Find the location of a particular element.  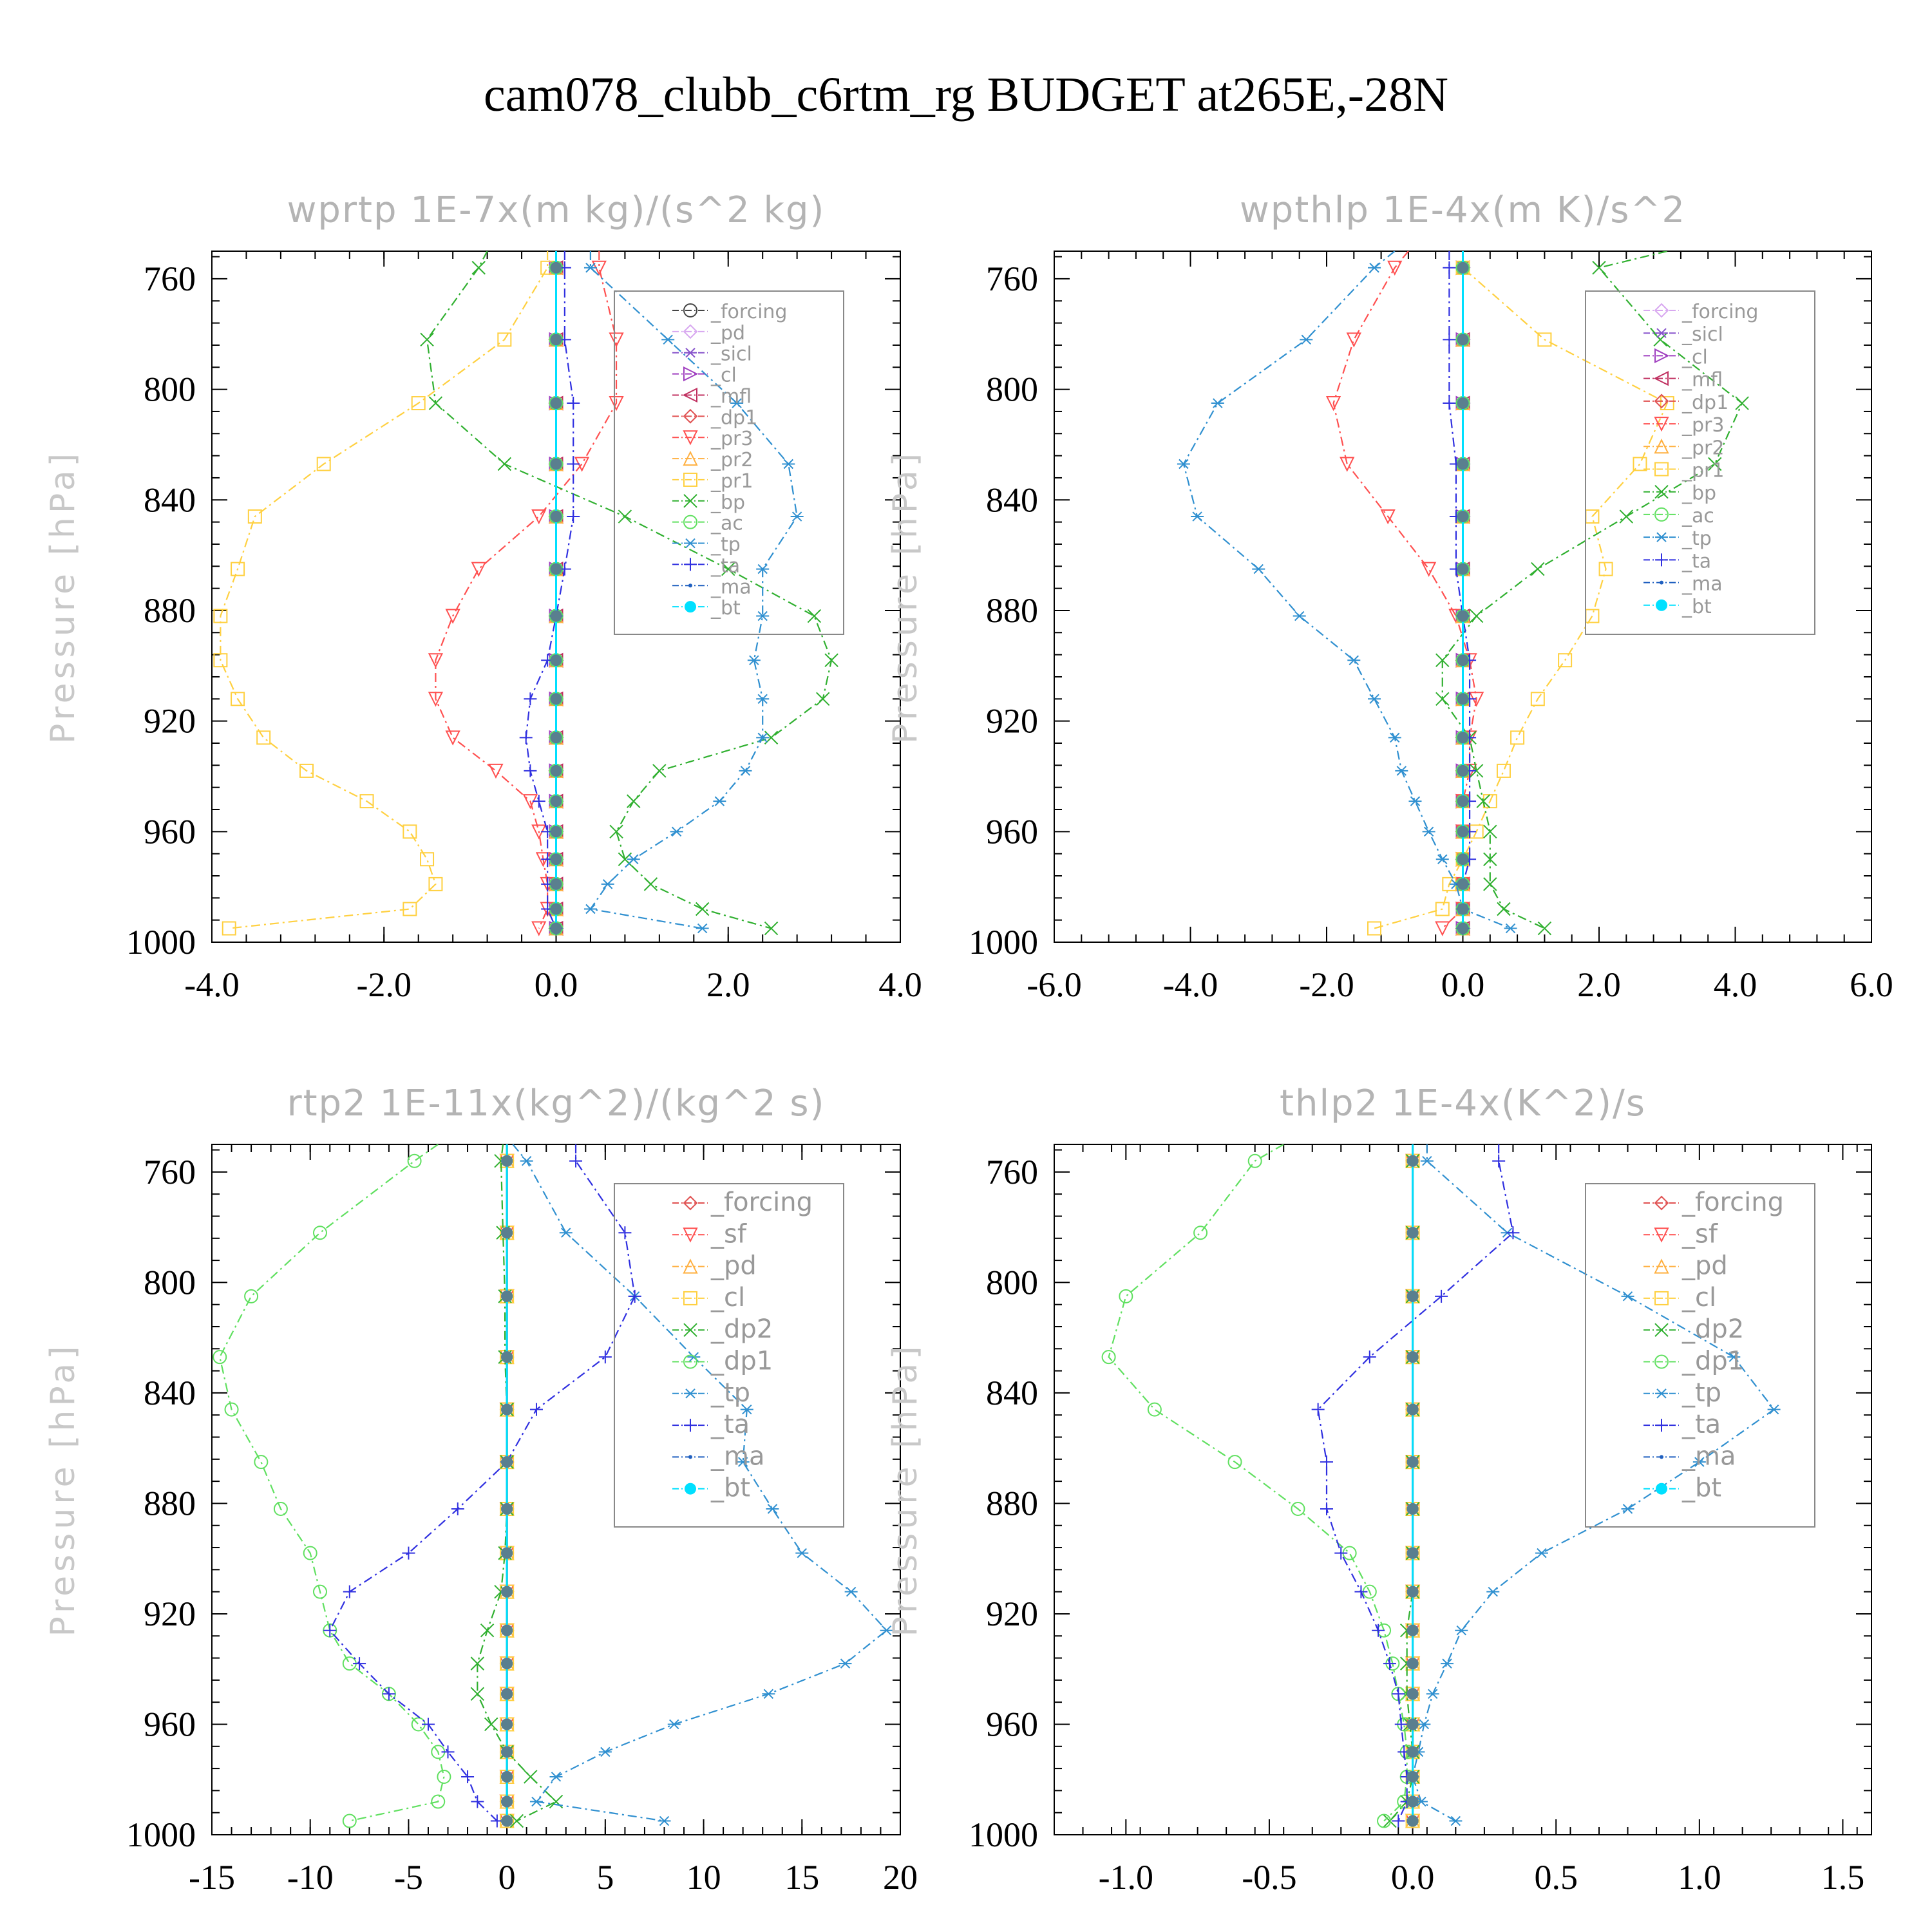

series-line-dp2 is located at coordinates (517, 1483).